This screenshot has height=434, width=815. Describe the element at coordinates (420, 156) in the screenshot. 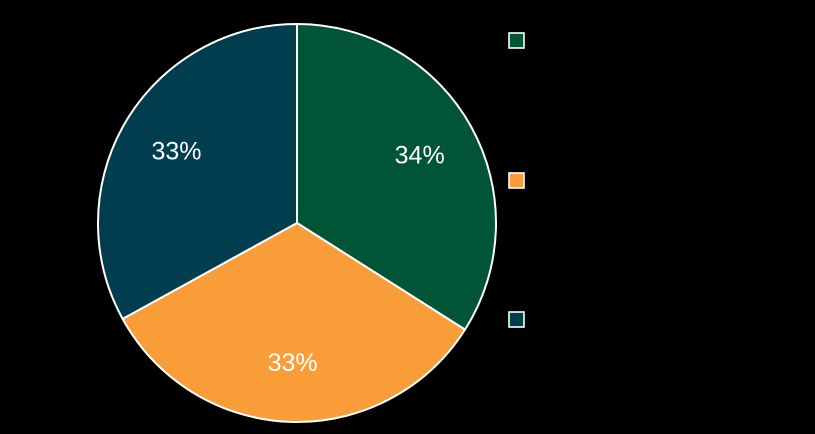

I see `slice-label-1: 34%` at that location.